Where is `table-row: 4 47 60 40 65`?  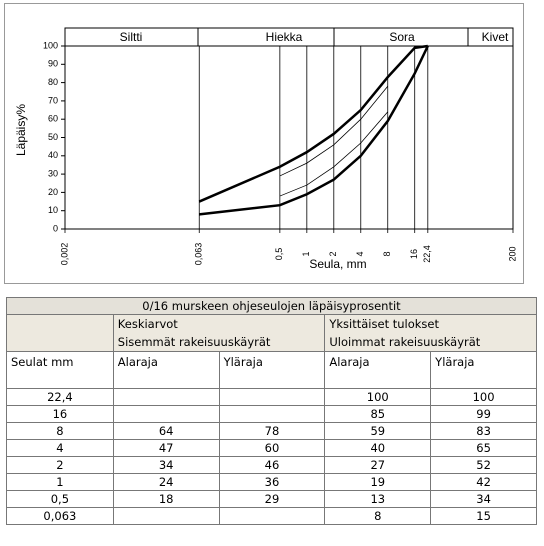
table-row: 4 47 60 40 65 is located at coordinates (271, 448).